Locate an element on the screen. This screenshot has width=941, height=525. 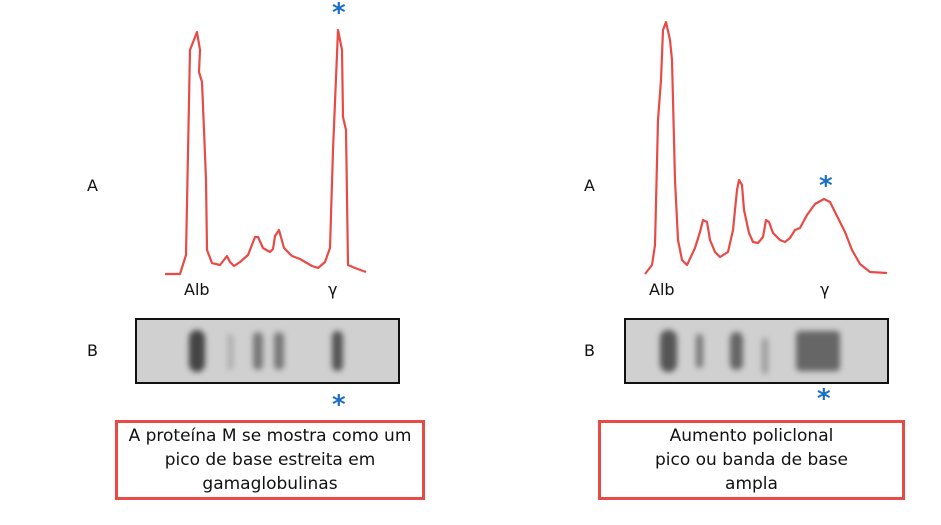
row-label-b-right: B is located at coordinates (589, 350).